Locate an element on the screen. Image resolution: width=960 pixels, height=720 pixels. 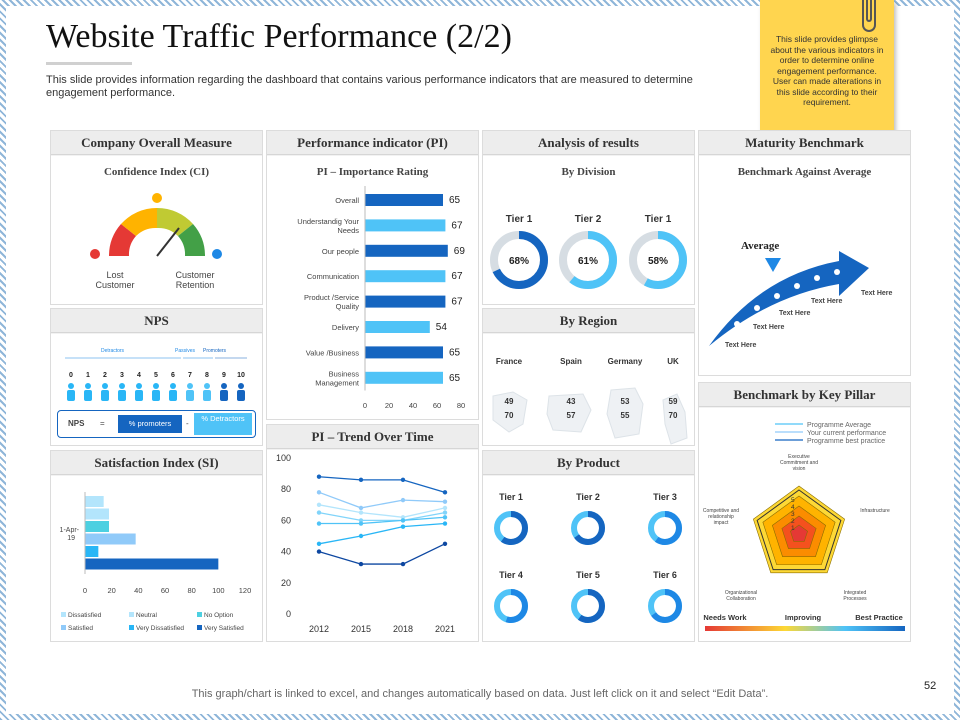
pi-bar-value: 69 is located at coordinates (460, 251).